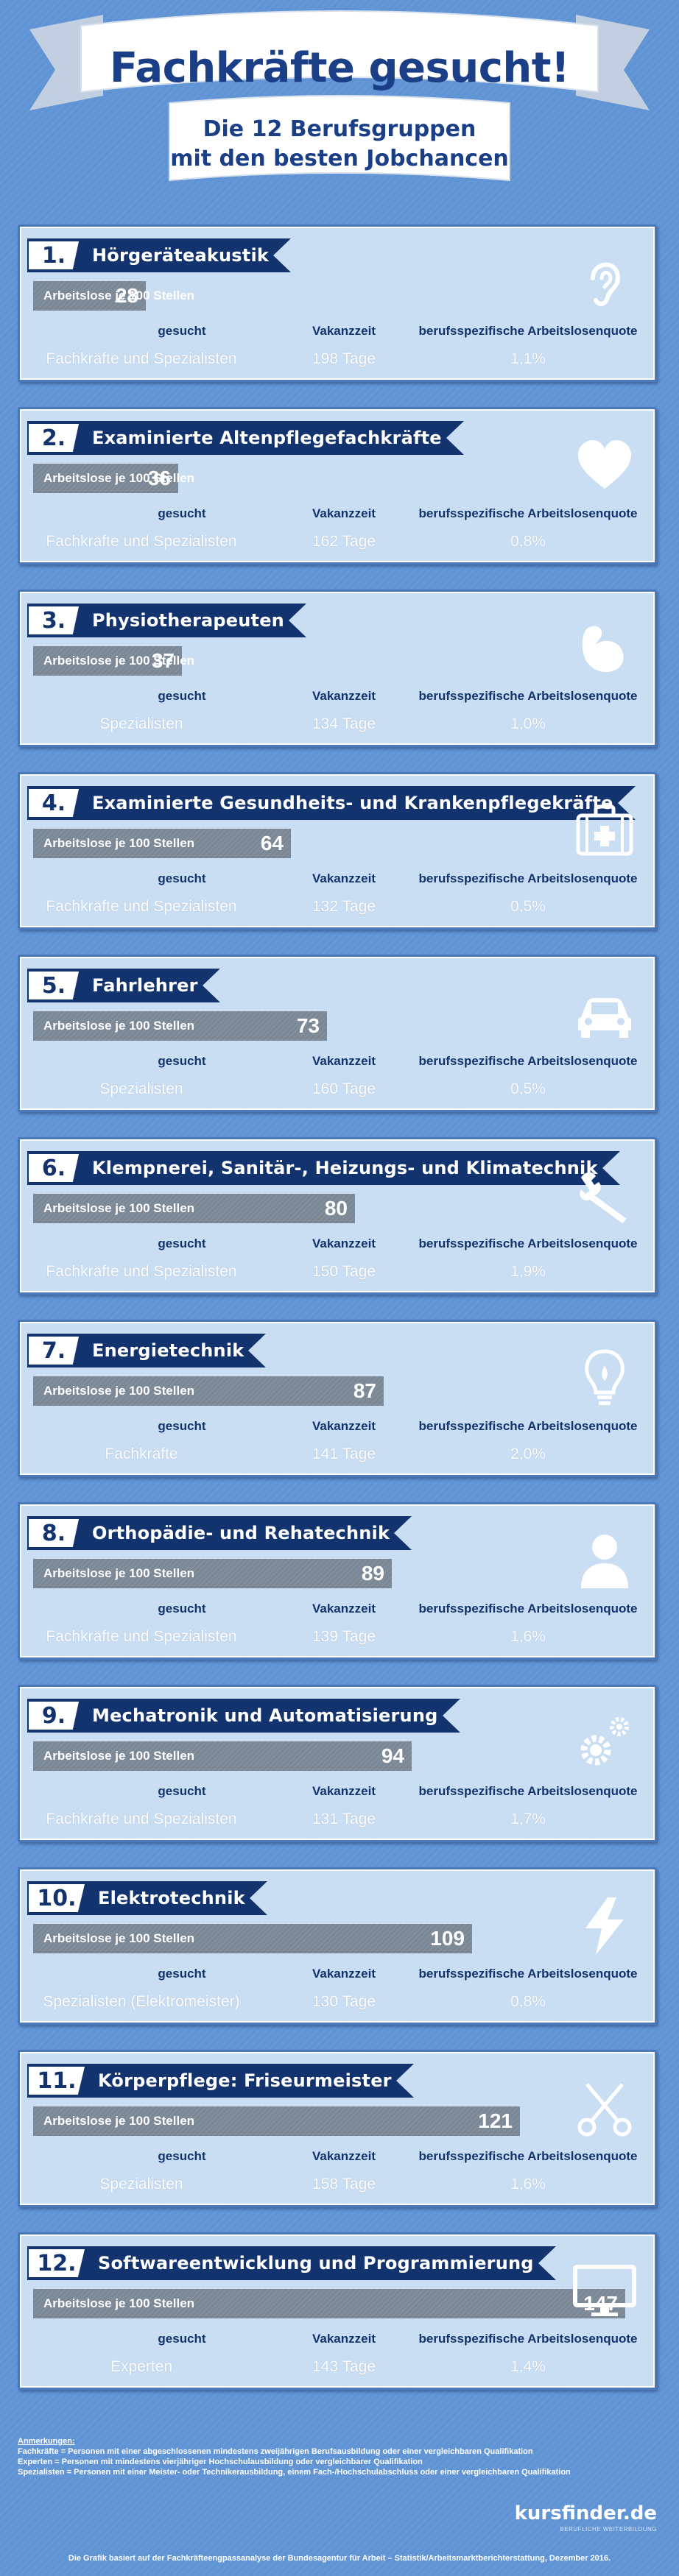  Describe the element at coordinates (127, 295) in the screenshot. I see `bar-value: 28` at that location.